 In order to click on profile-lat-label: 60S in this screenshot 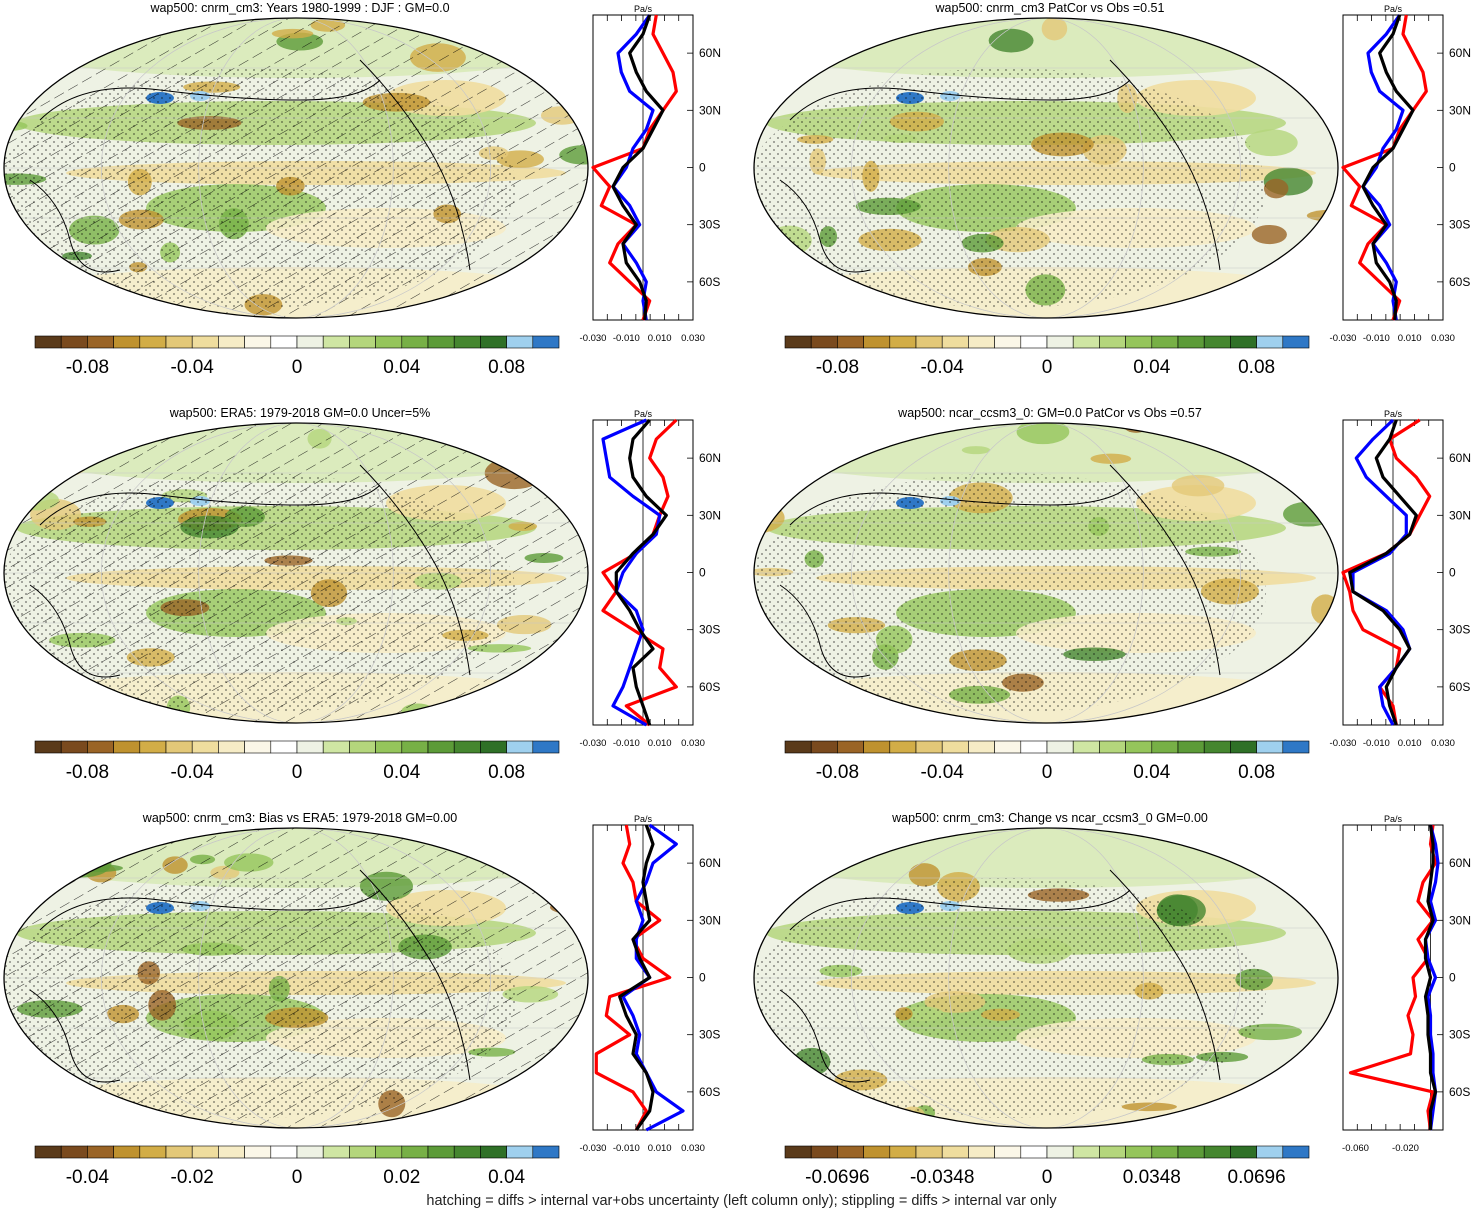, I will do `click(709, 282)`.